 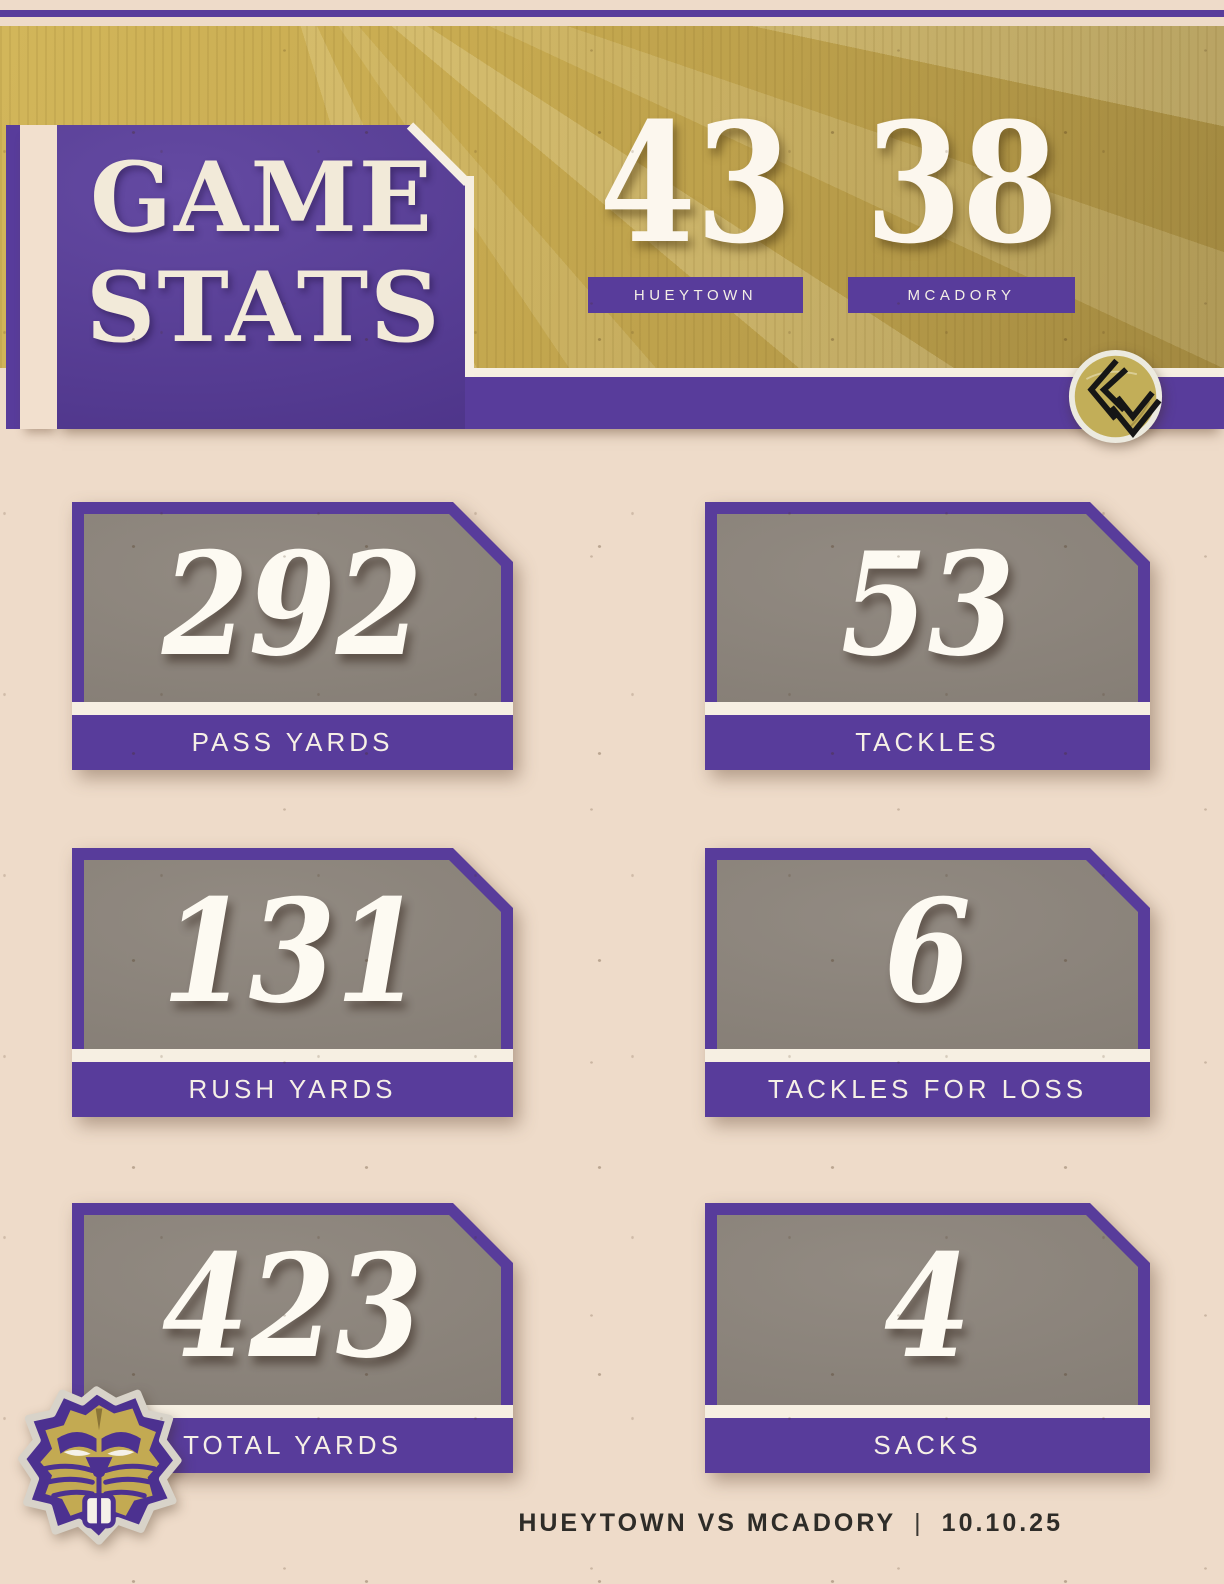 I want to click on score-left: 43, so click(x=695, y=183).